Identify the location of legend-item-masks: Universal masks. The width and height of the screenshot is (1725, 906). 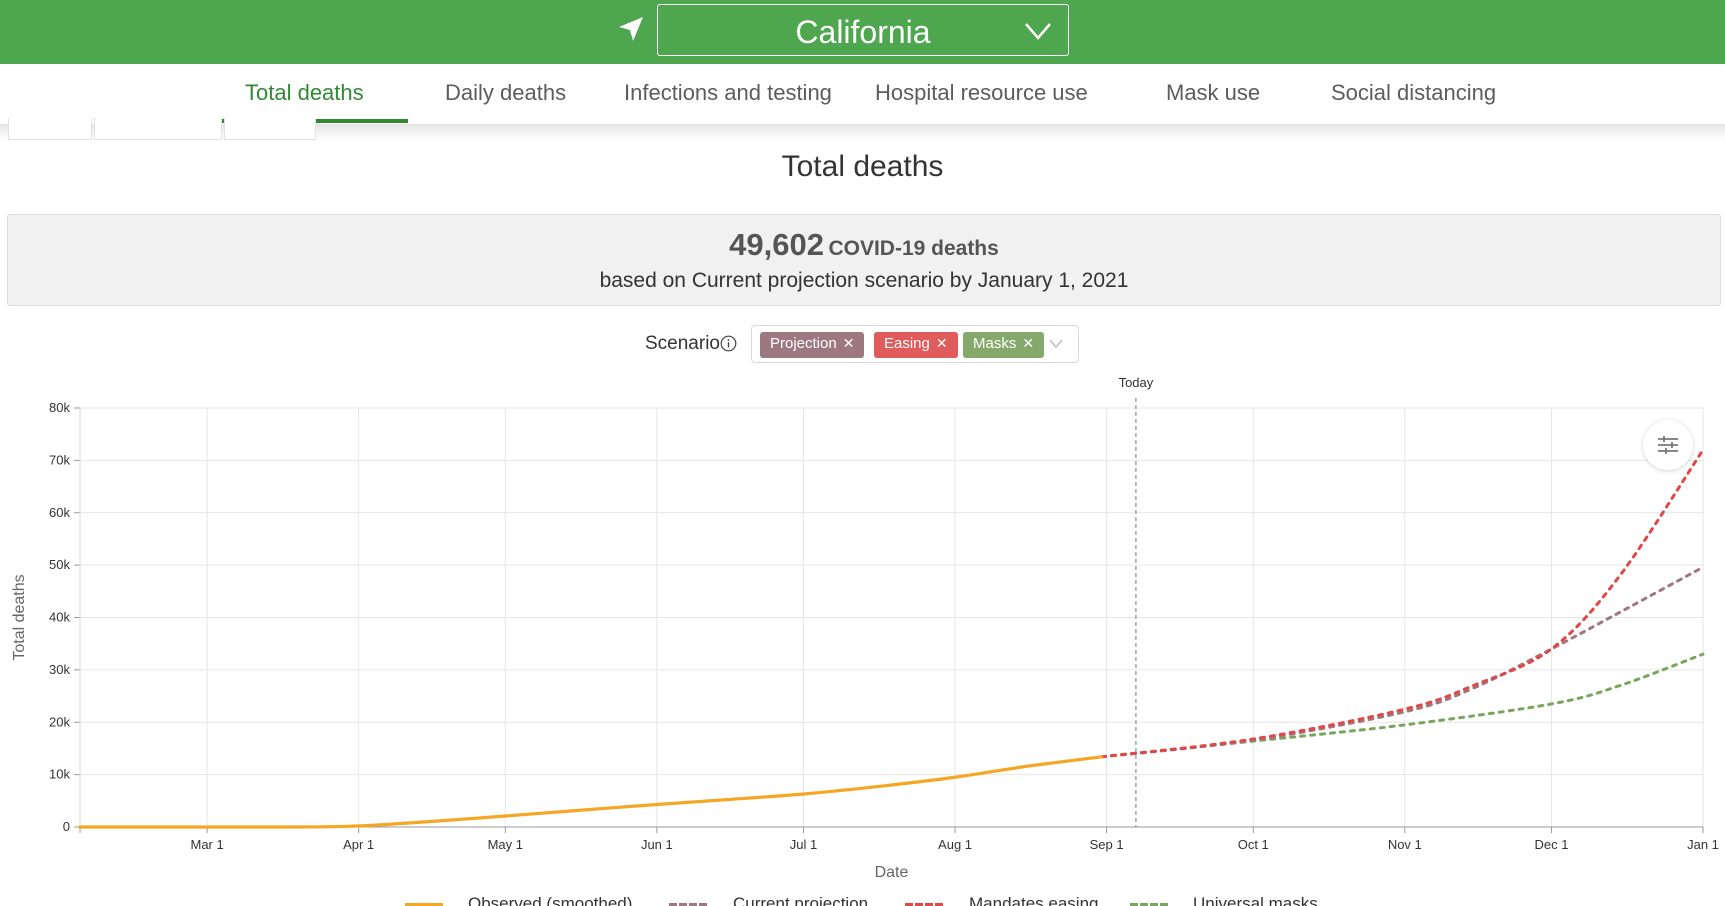
(1255, 900).